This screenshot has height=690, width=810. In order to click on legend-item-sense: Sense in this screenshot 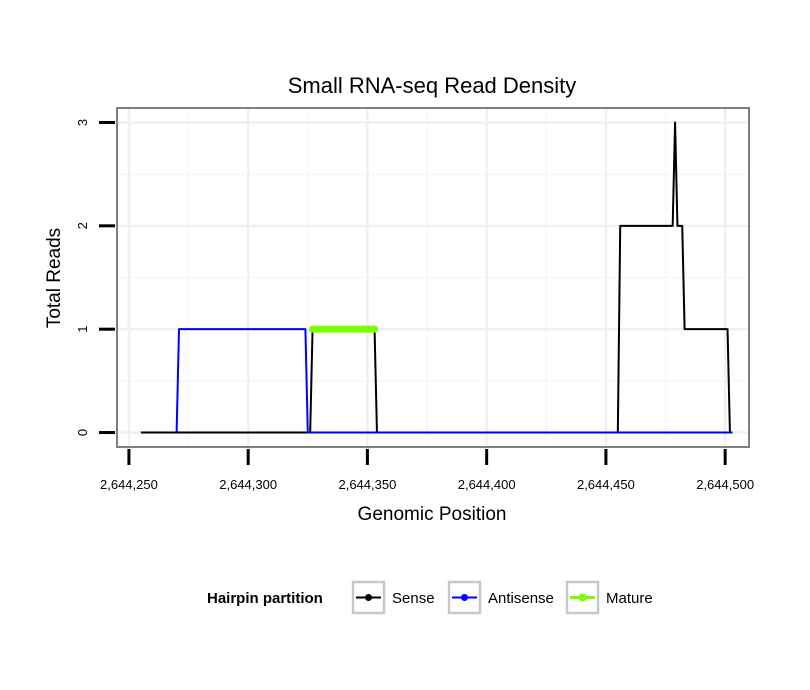, I will do `click(393, 597)`.